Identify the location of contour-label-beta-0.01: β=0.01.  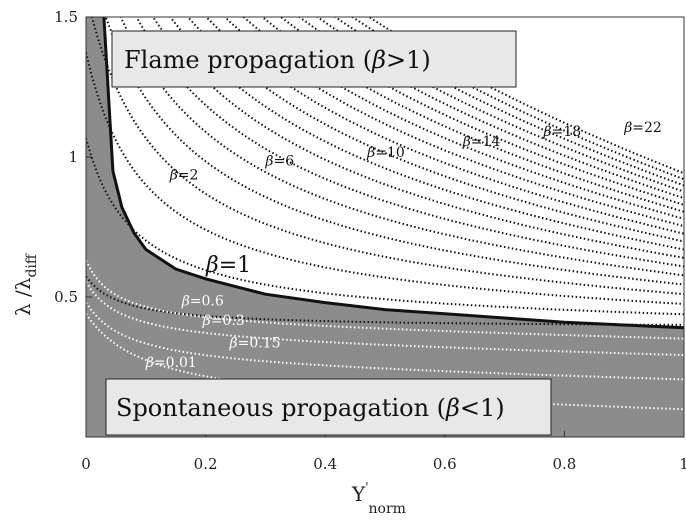
(171, 363).